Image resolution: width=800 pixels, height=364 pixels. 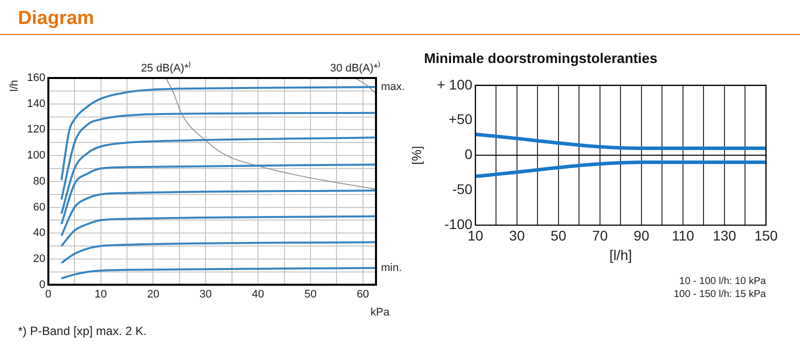 I want to click on x-tick-label: 90, so click(x=642, y=235).